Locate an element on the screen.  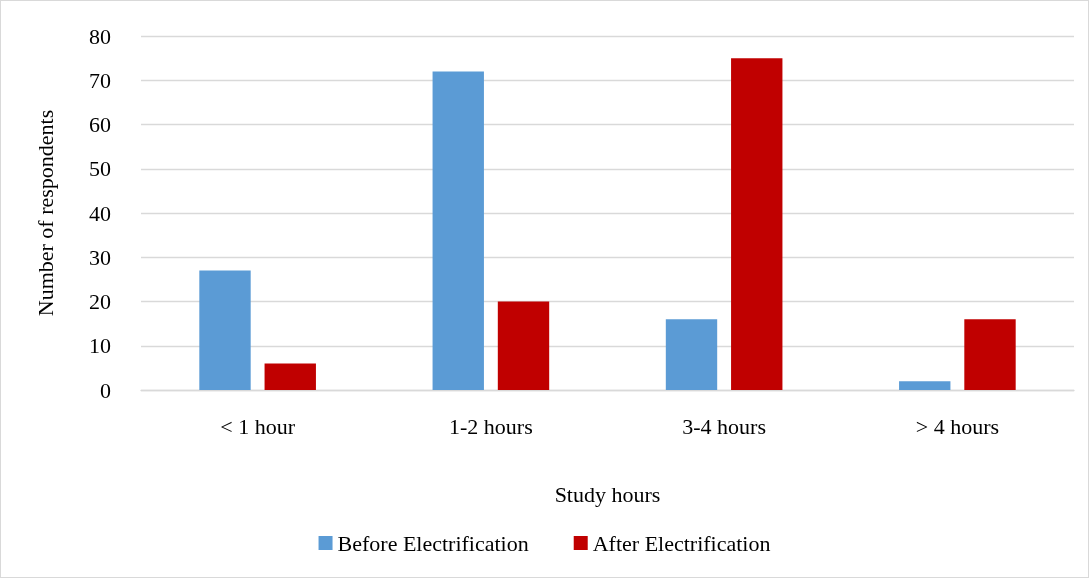
x-axis-title: Study hours is located at coordinates (607, 494).